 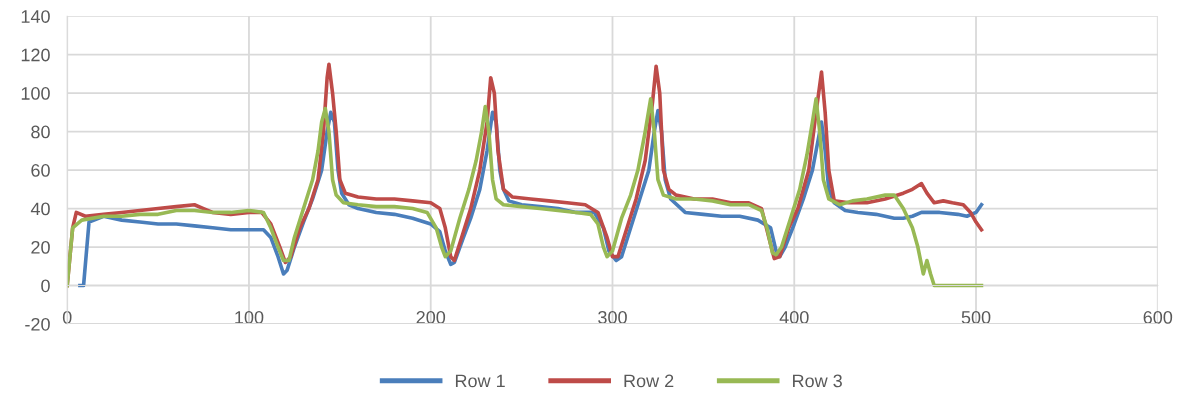 What do you see at coordinates (794, 317) in the screenshot?
I see `x-tick-label: 400` at bounding box center [794, 317].